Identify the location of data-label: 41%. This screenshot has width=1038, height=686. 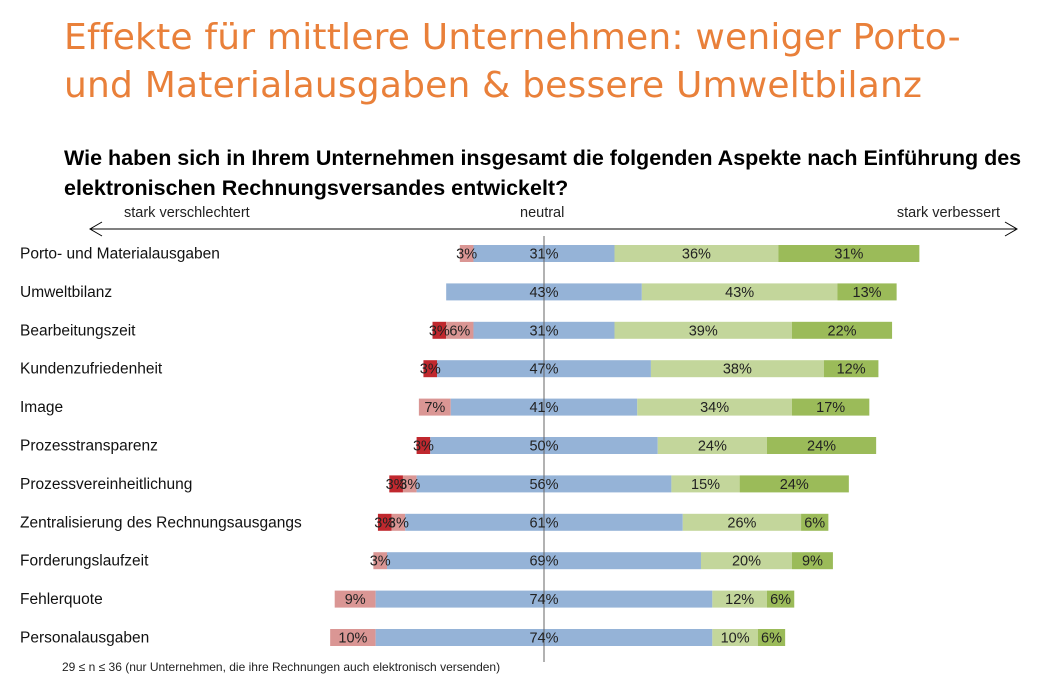
(543, 408).